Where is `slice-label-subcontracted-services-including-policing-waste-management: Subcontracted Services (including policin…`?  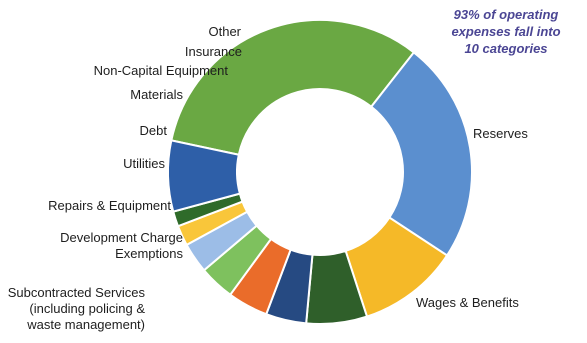 slice-label-subcontracted-services-including-policing-waste-management: Subcontracted Services (including policin… is located at coordinates (77, 308).